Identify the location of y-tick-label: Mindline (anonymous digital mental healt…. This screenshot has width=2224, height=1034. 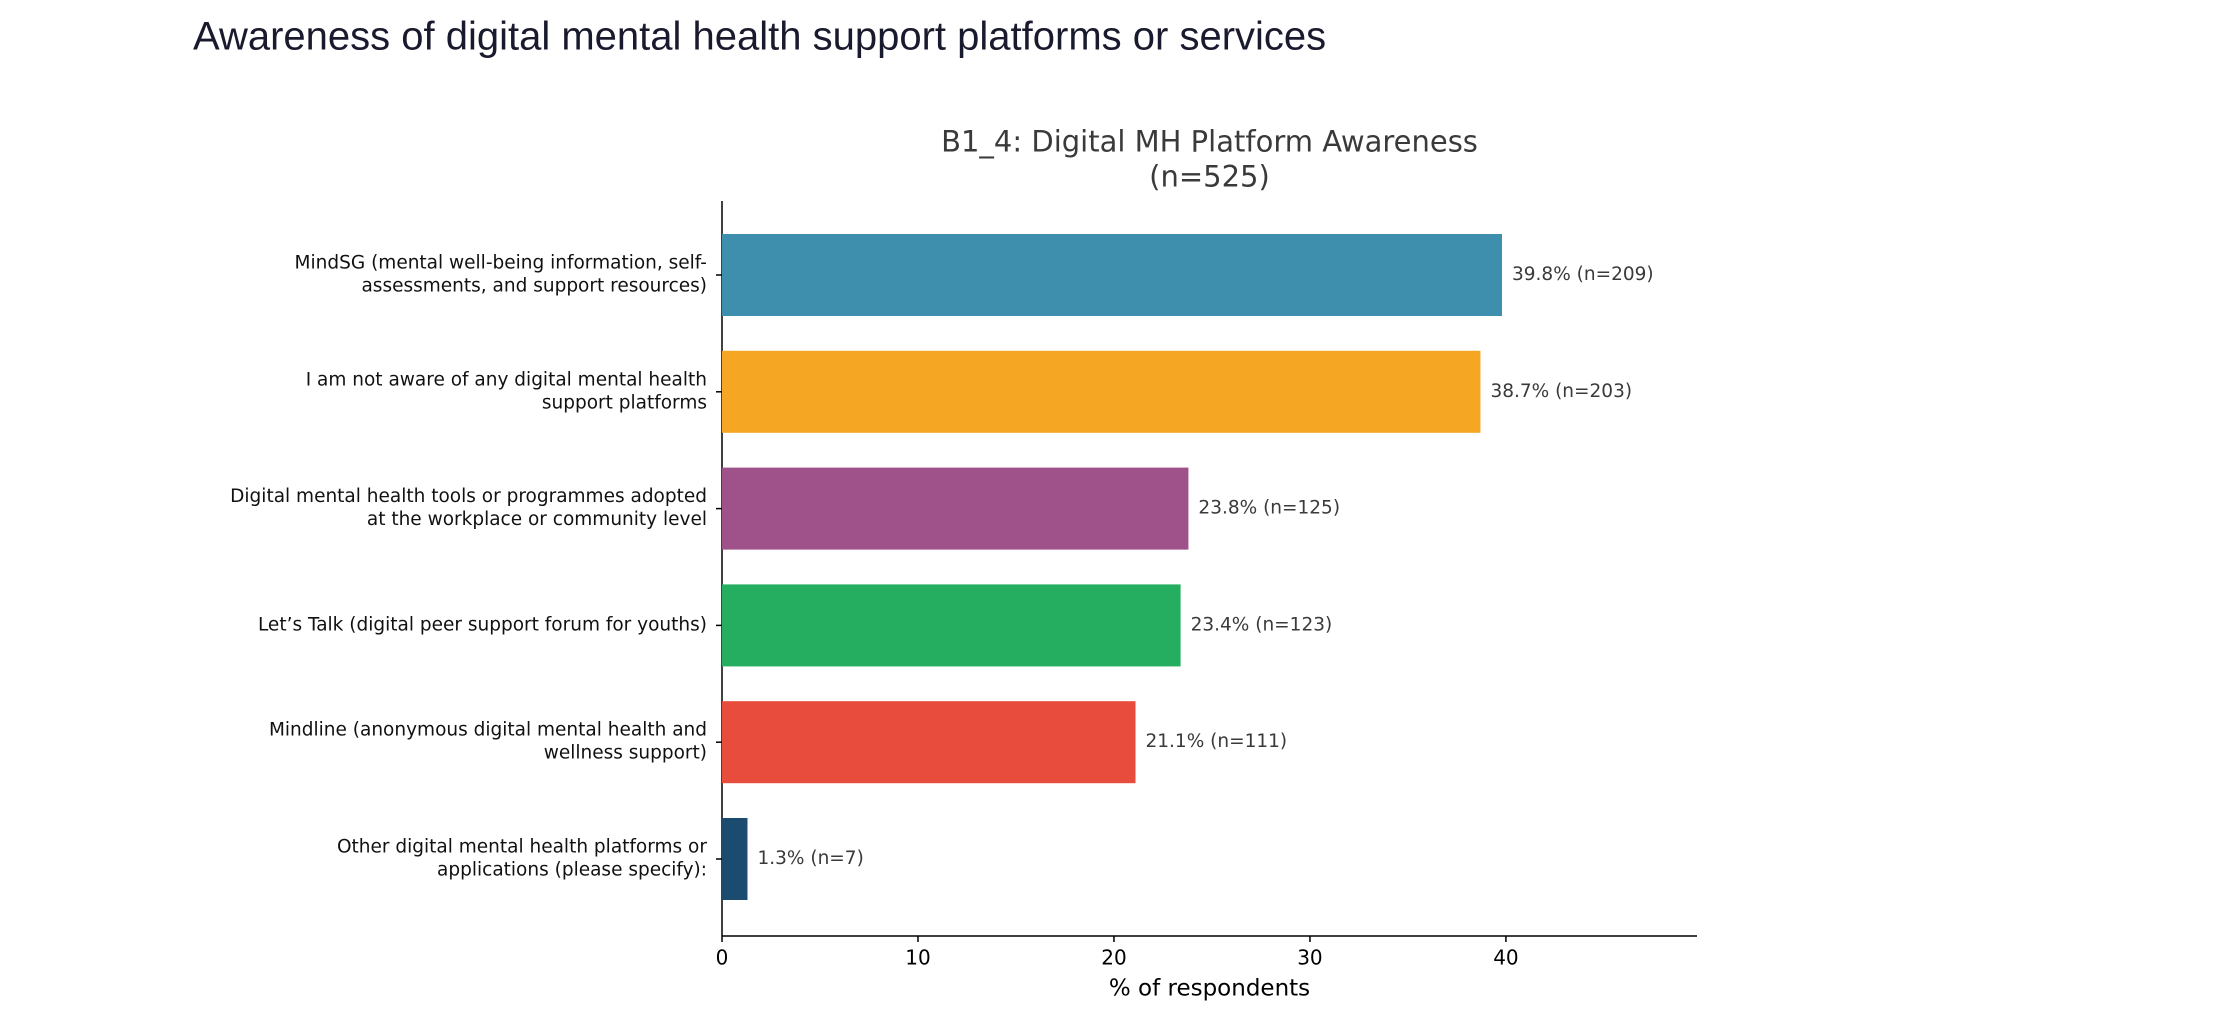
(488, 742).